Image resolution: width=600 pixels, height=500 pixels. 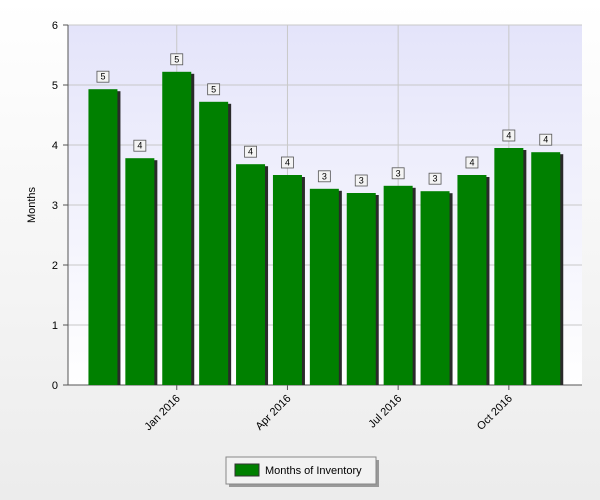 I want to click on y-tick-label: 2, so click(x=55, y=266).